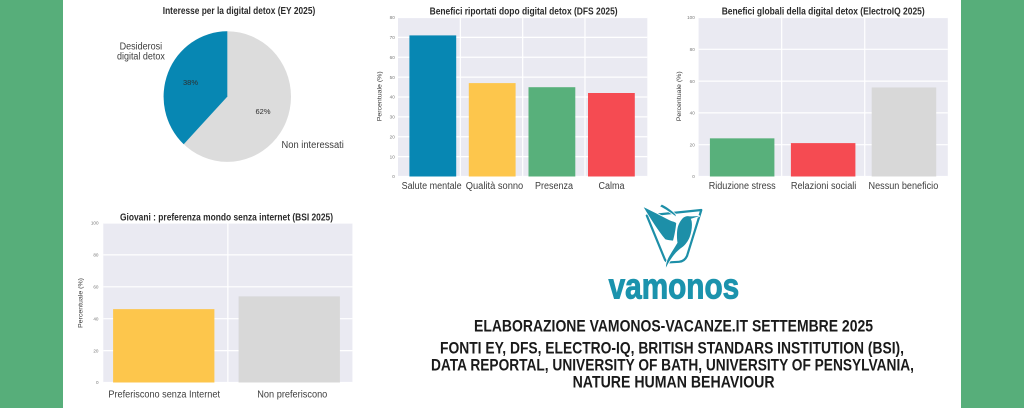 The height and width of the screenshot is (413, 1024). What do you see at coordinates (141, 56) in the screenshot?
I see `svg-text: digital detox` at bounding box center [141, 56].